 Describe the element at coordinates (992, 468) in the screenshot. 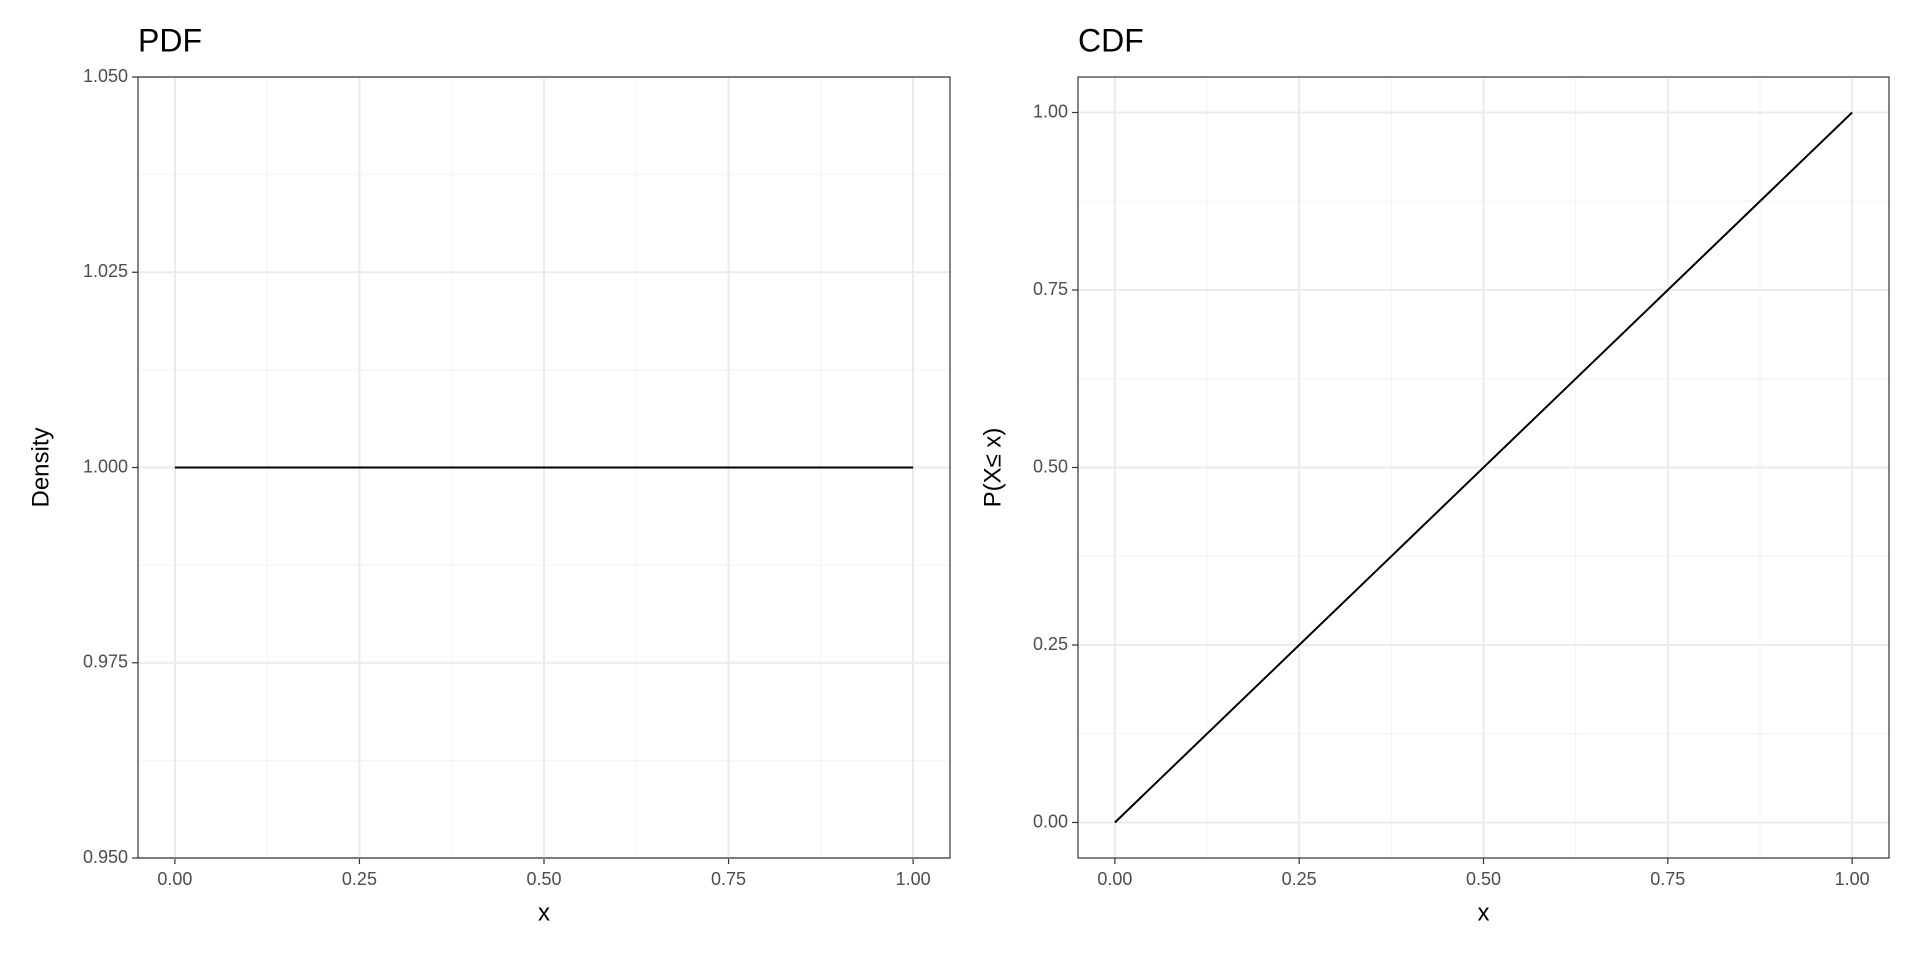

I see `y-axis-label: P(X≤ x)` at that location.